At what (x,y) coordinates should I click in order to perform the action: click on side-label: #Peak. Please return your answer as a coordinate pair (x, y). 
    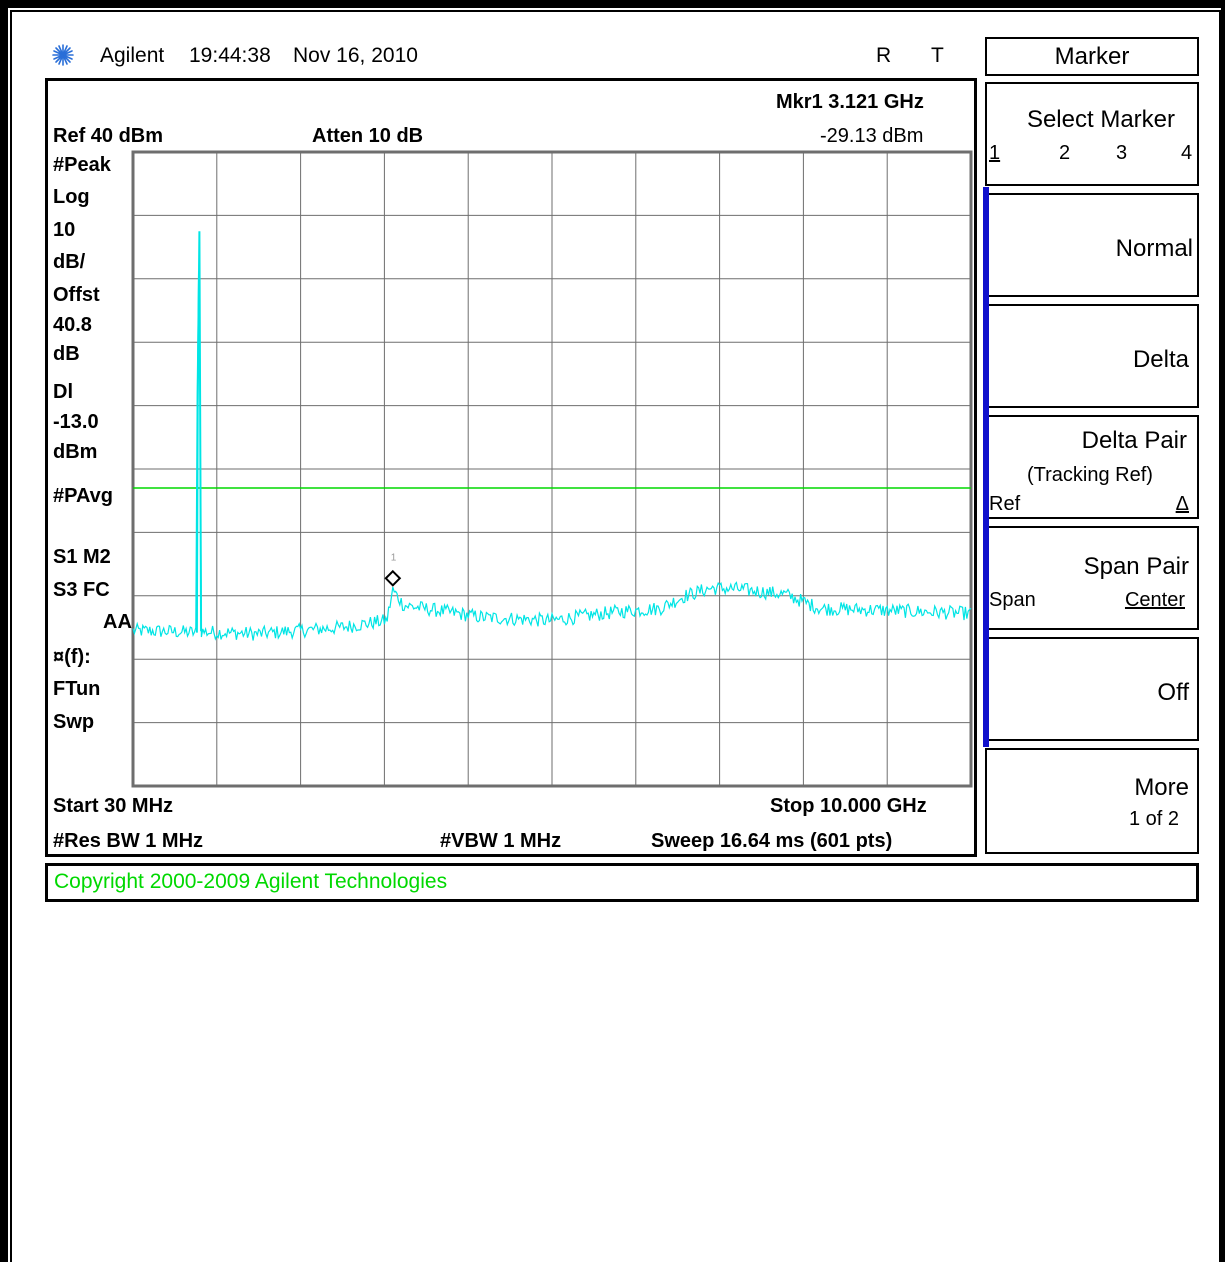
    Looking at the image, I should click on (82, 165).